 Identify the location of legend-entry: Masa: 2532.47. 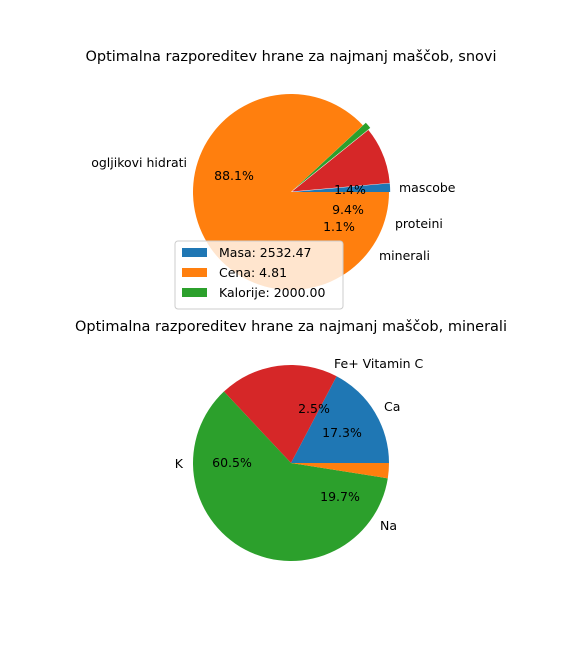
(265, 252).